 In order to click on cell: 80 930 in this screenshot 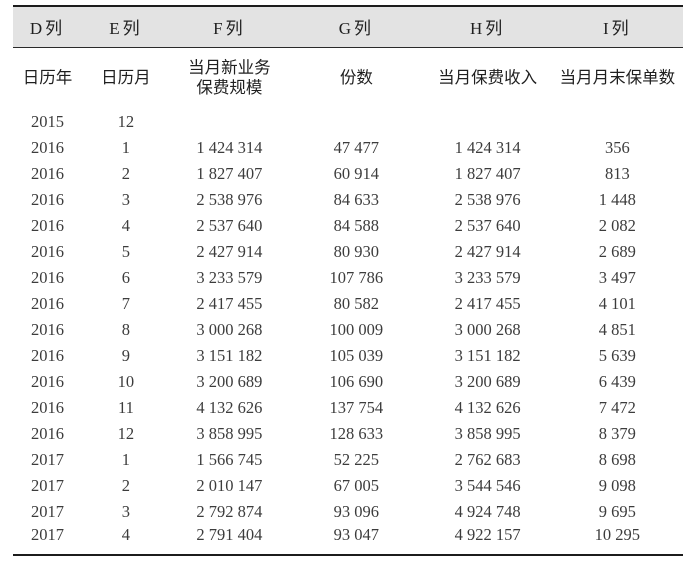, I will do `click(356, 251)`.